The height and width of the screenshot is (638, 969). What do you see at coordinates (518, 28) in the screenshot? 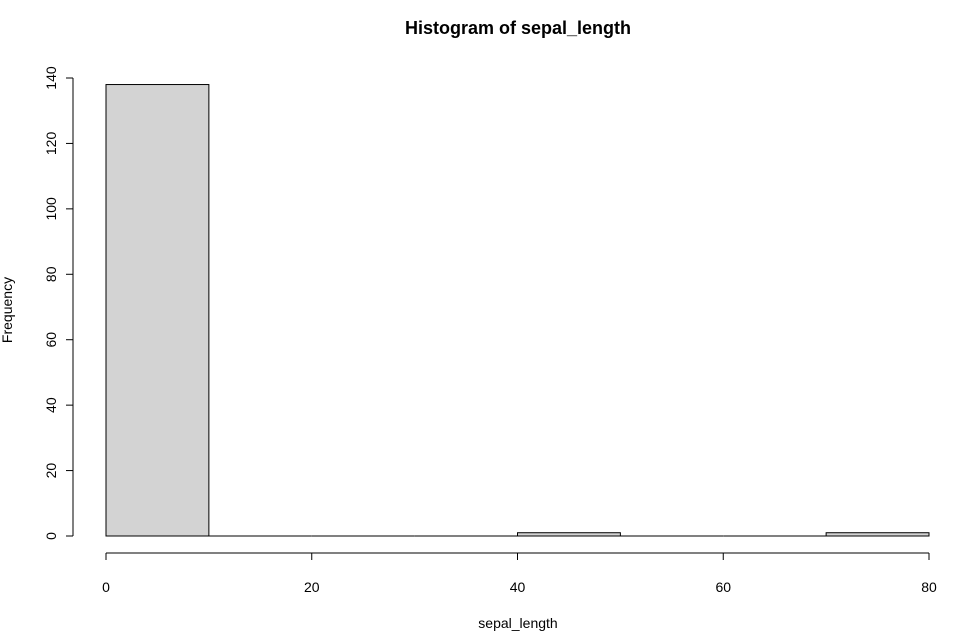
I see `chart-title: Histogram of sepal_length` at bounding box center [518, 28].